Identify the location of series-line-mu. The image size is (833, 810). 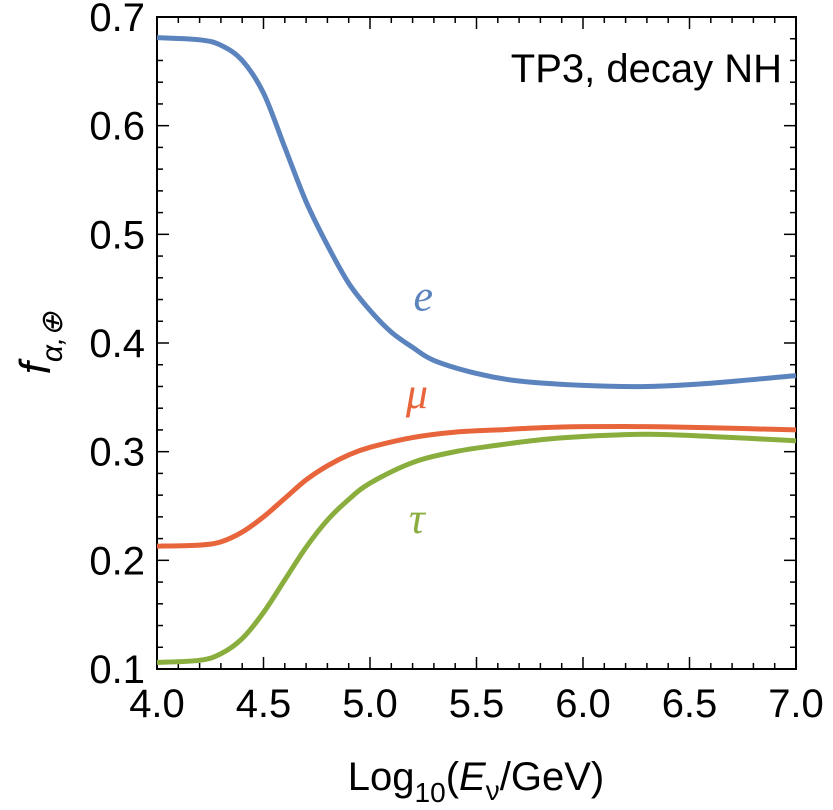
(476, 486).